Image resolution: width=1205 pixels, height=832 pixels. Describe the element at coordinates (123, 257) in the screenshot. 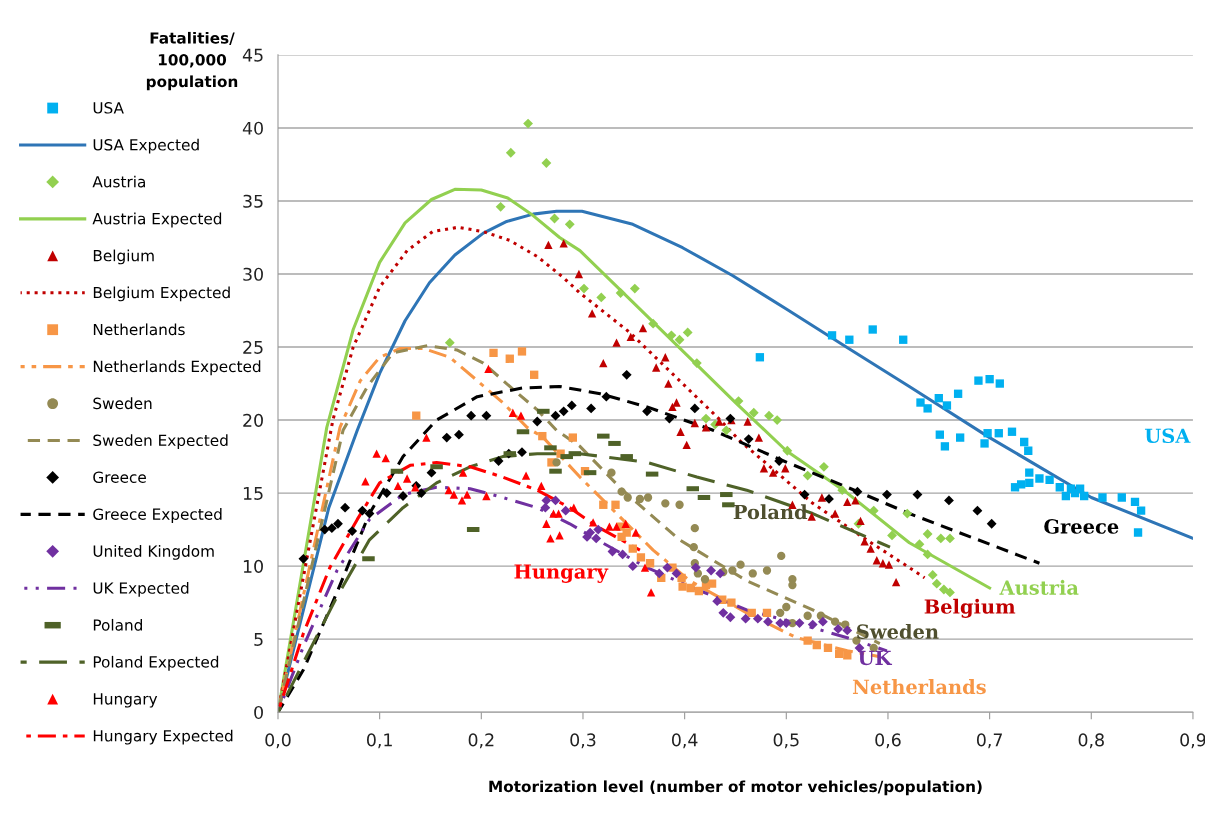

I see `legend-label: Belgium` at that location.